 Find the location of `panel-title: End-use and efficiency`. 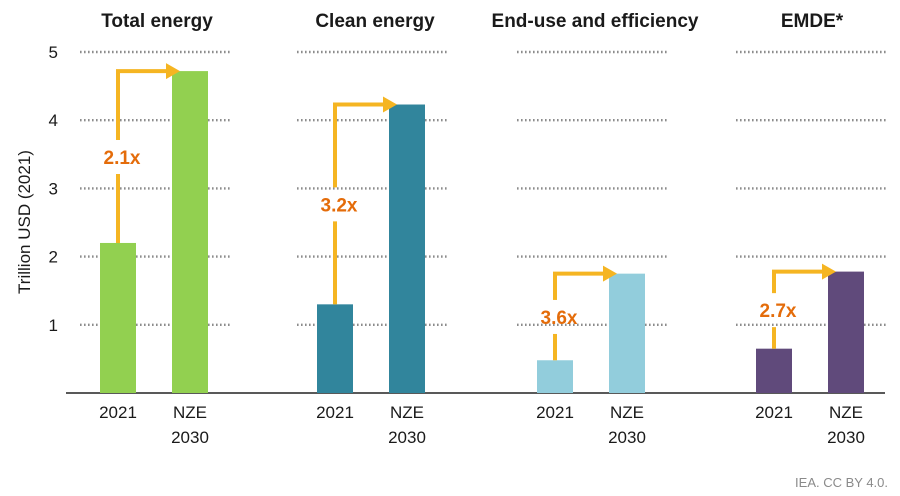

panel-title: End-use and efficiency is located at coordinates (595, 21).